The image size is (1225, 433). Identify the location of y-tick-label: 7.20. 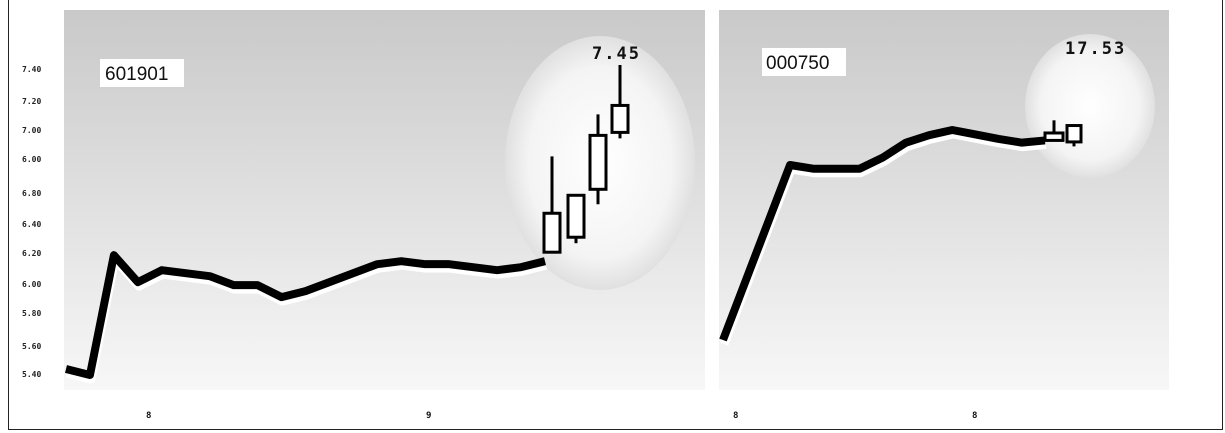
(31, 101).